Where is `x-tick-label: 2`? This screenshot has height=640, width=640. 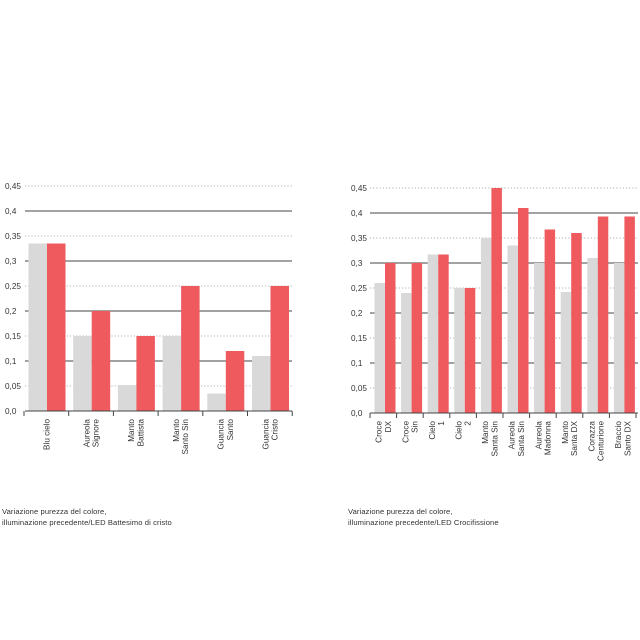
x-tick-label: 2 is located at coordinates (468, 423).